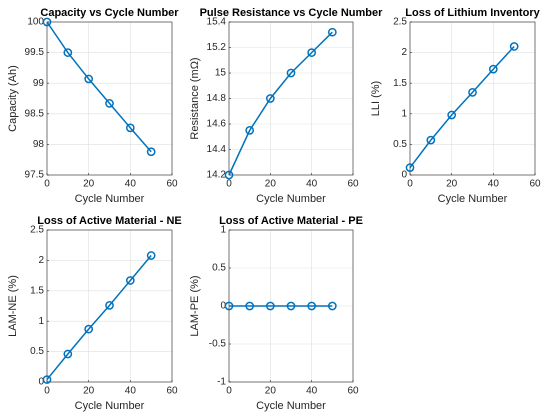 The image size is (560, 420). Describe the element at coordinates (39, 144) in the screenshot. I see `y-tick-label: 98` at that location.